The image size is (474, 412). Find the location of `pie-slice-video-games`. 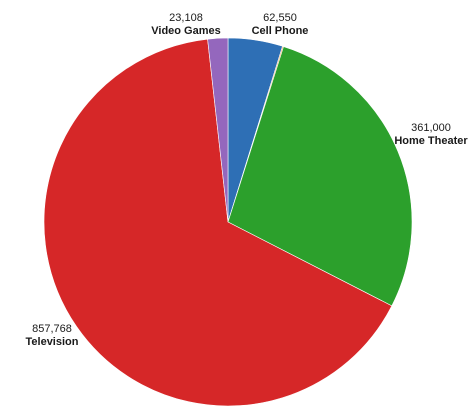

pie-slice-video-games is located at coordinates (218, 130).